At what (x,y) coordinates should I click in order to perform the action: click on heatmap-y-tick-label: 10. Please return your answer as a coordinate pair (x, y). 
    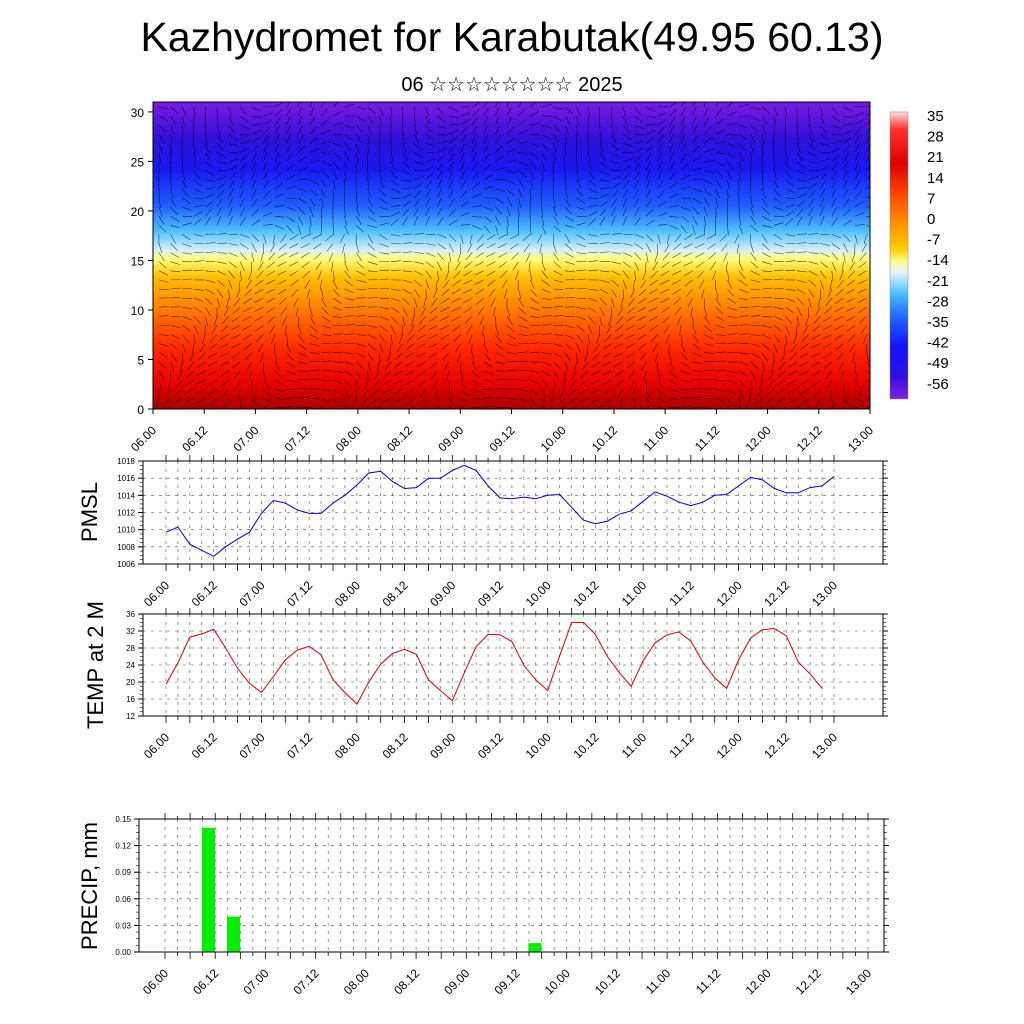
    Looking at the image, I should click on (138, 311).